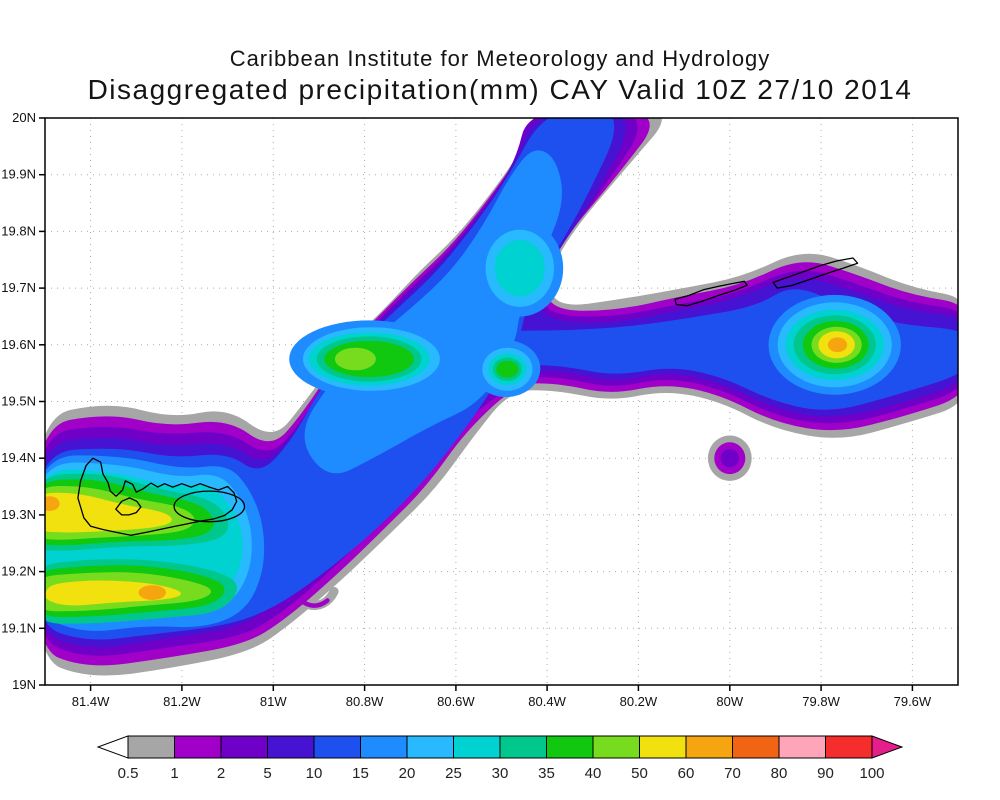  Describe the element at coordinates (18, 514) in the screenshot. I see `lat-tick-label: 19.3N` at that location.